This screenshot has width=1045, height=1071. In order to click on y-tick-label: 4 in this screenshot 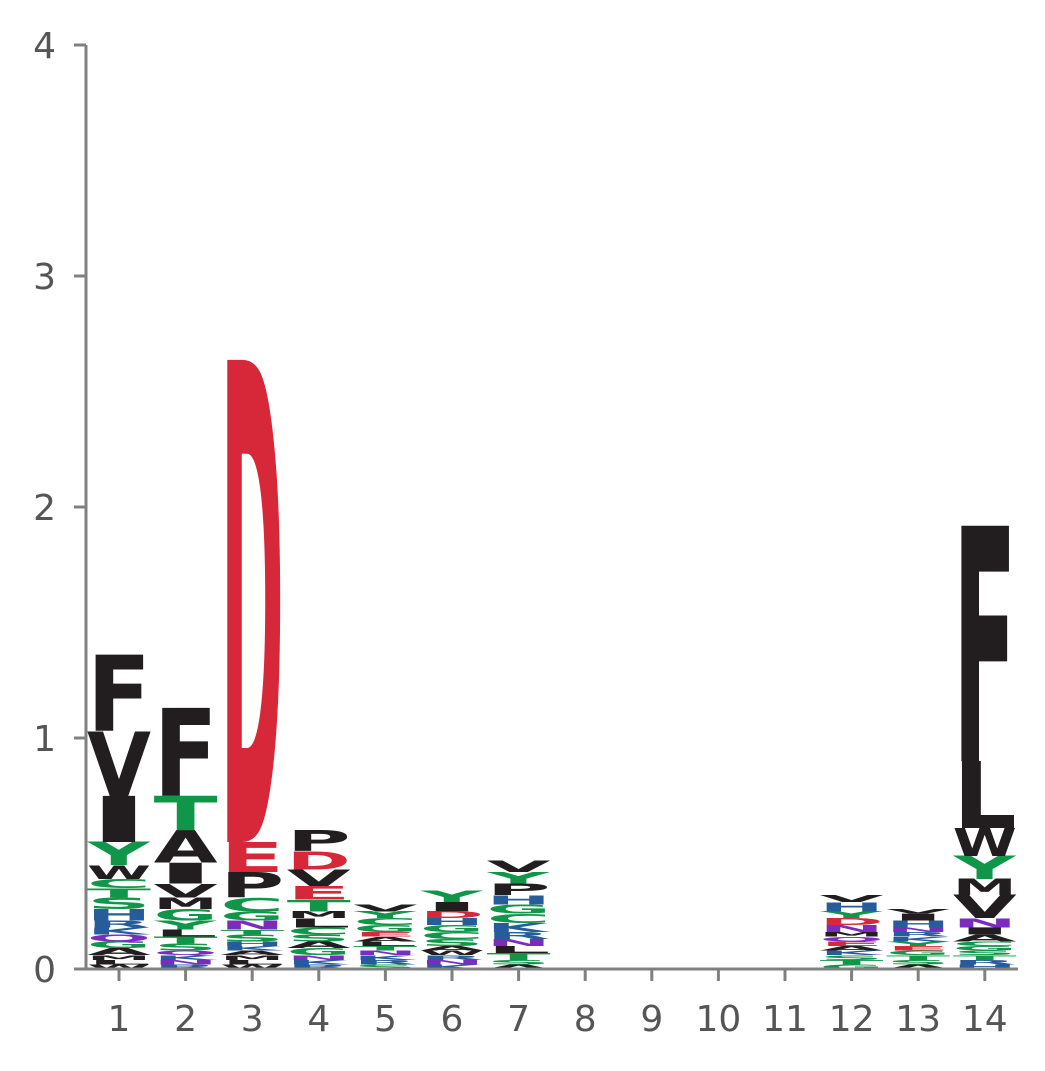, I will do `click(44, 46)`.